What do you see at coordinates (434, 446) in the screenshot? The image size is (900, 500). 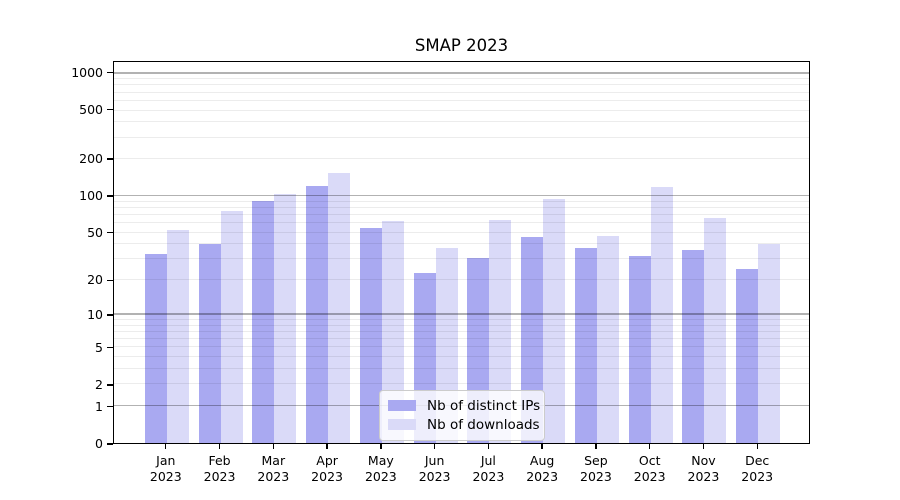 I see `x-tick-jun` at bounding box center [434, 446].